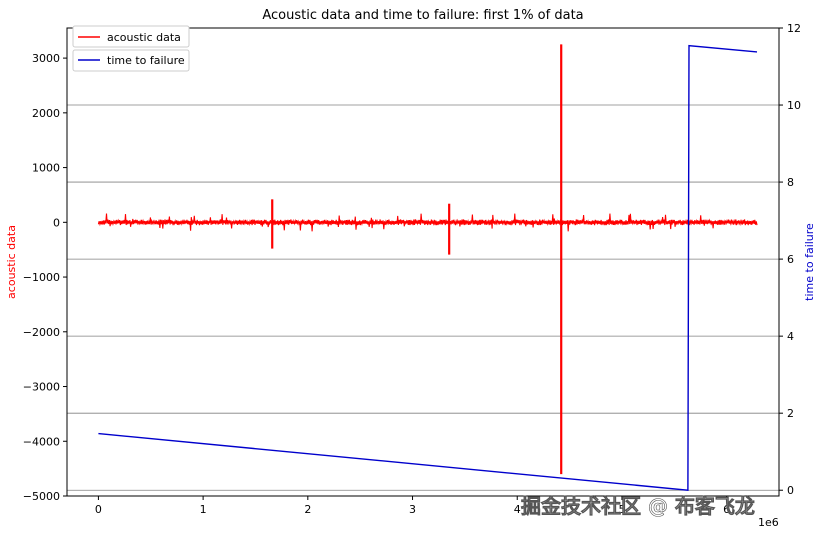 The width and height of the screenshot is (824, 536). I want to click on y-axis-left: 3000 2000 1000 0 −1000 −2000 −3000 −4000 −5000, so click(45, 277).